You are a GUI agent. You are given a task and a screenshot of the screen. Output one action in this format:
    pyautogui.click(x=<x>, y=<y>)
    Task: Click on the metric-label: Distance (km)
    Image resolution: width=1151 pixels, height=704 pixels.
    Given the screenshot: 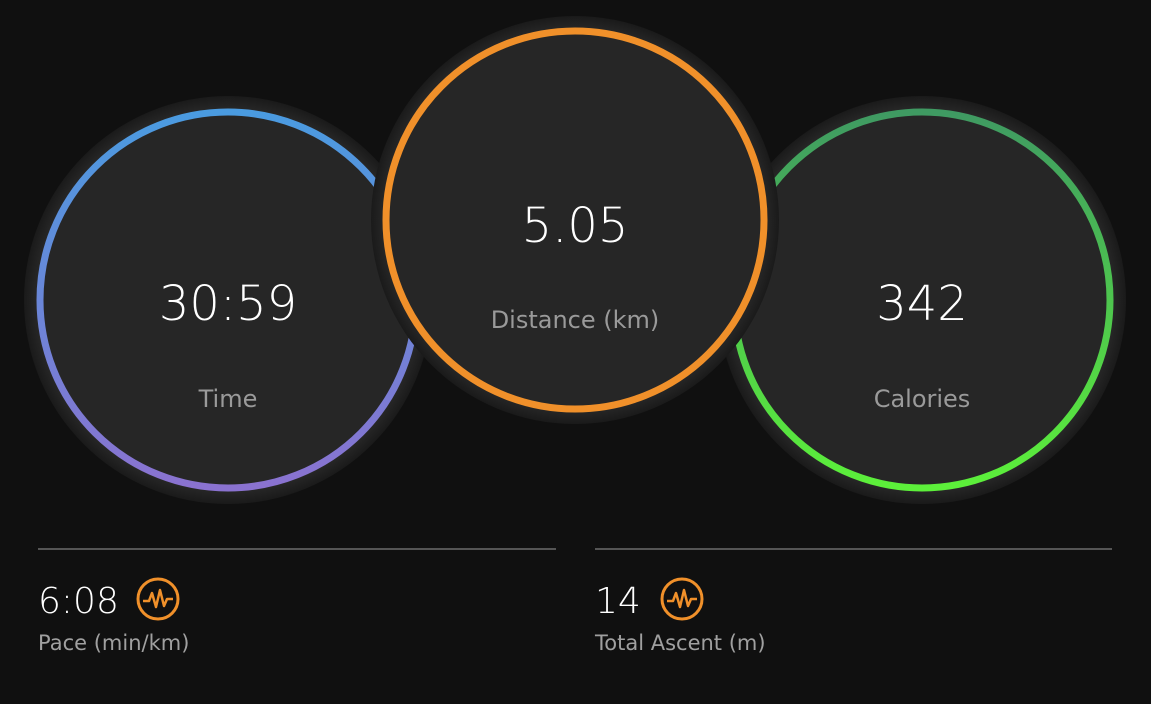 What is the action you would take?
    pyautogui.click(x=575, y=320)
    